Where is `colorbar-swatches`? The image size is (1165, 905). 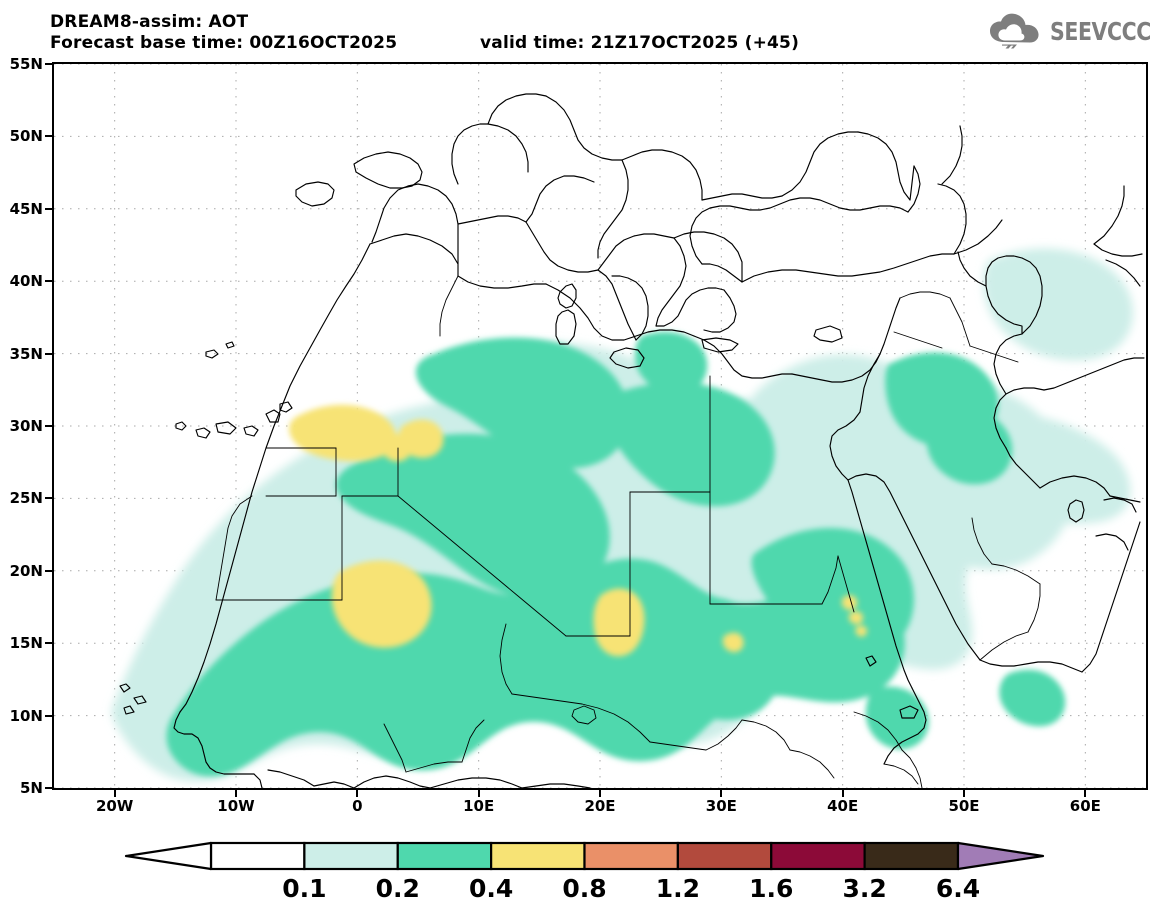 colorbar-swatches is located at coordinates (584, 856).